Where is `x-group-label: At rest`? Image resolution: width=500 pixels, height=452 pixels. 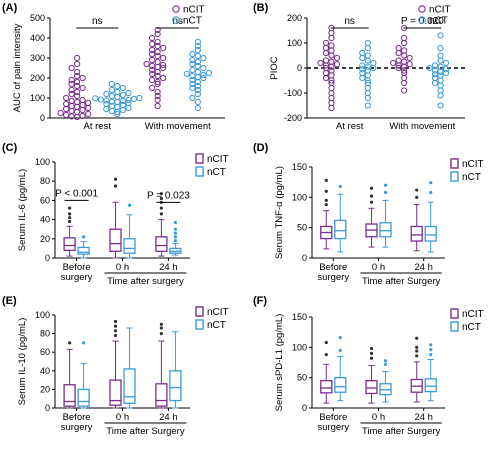
x-group-label: At rest is located at coordinates (350, 126).